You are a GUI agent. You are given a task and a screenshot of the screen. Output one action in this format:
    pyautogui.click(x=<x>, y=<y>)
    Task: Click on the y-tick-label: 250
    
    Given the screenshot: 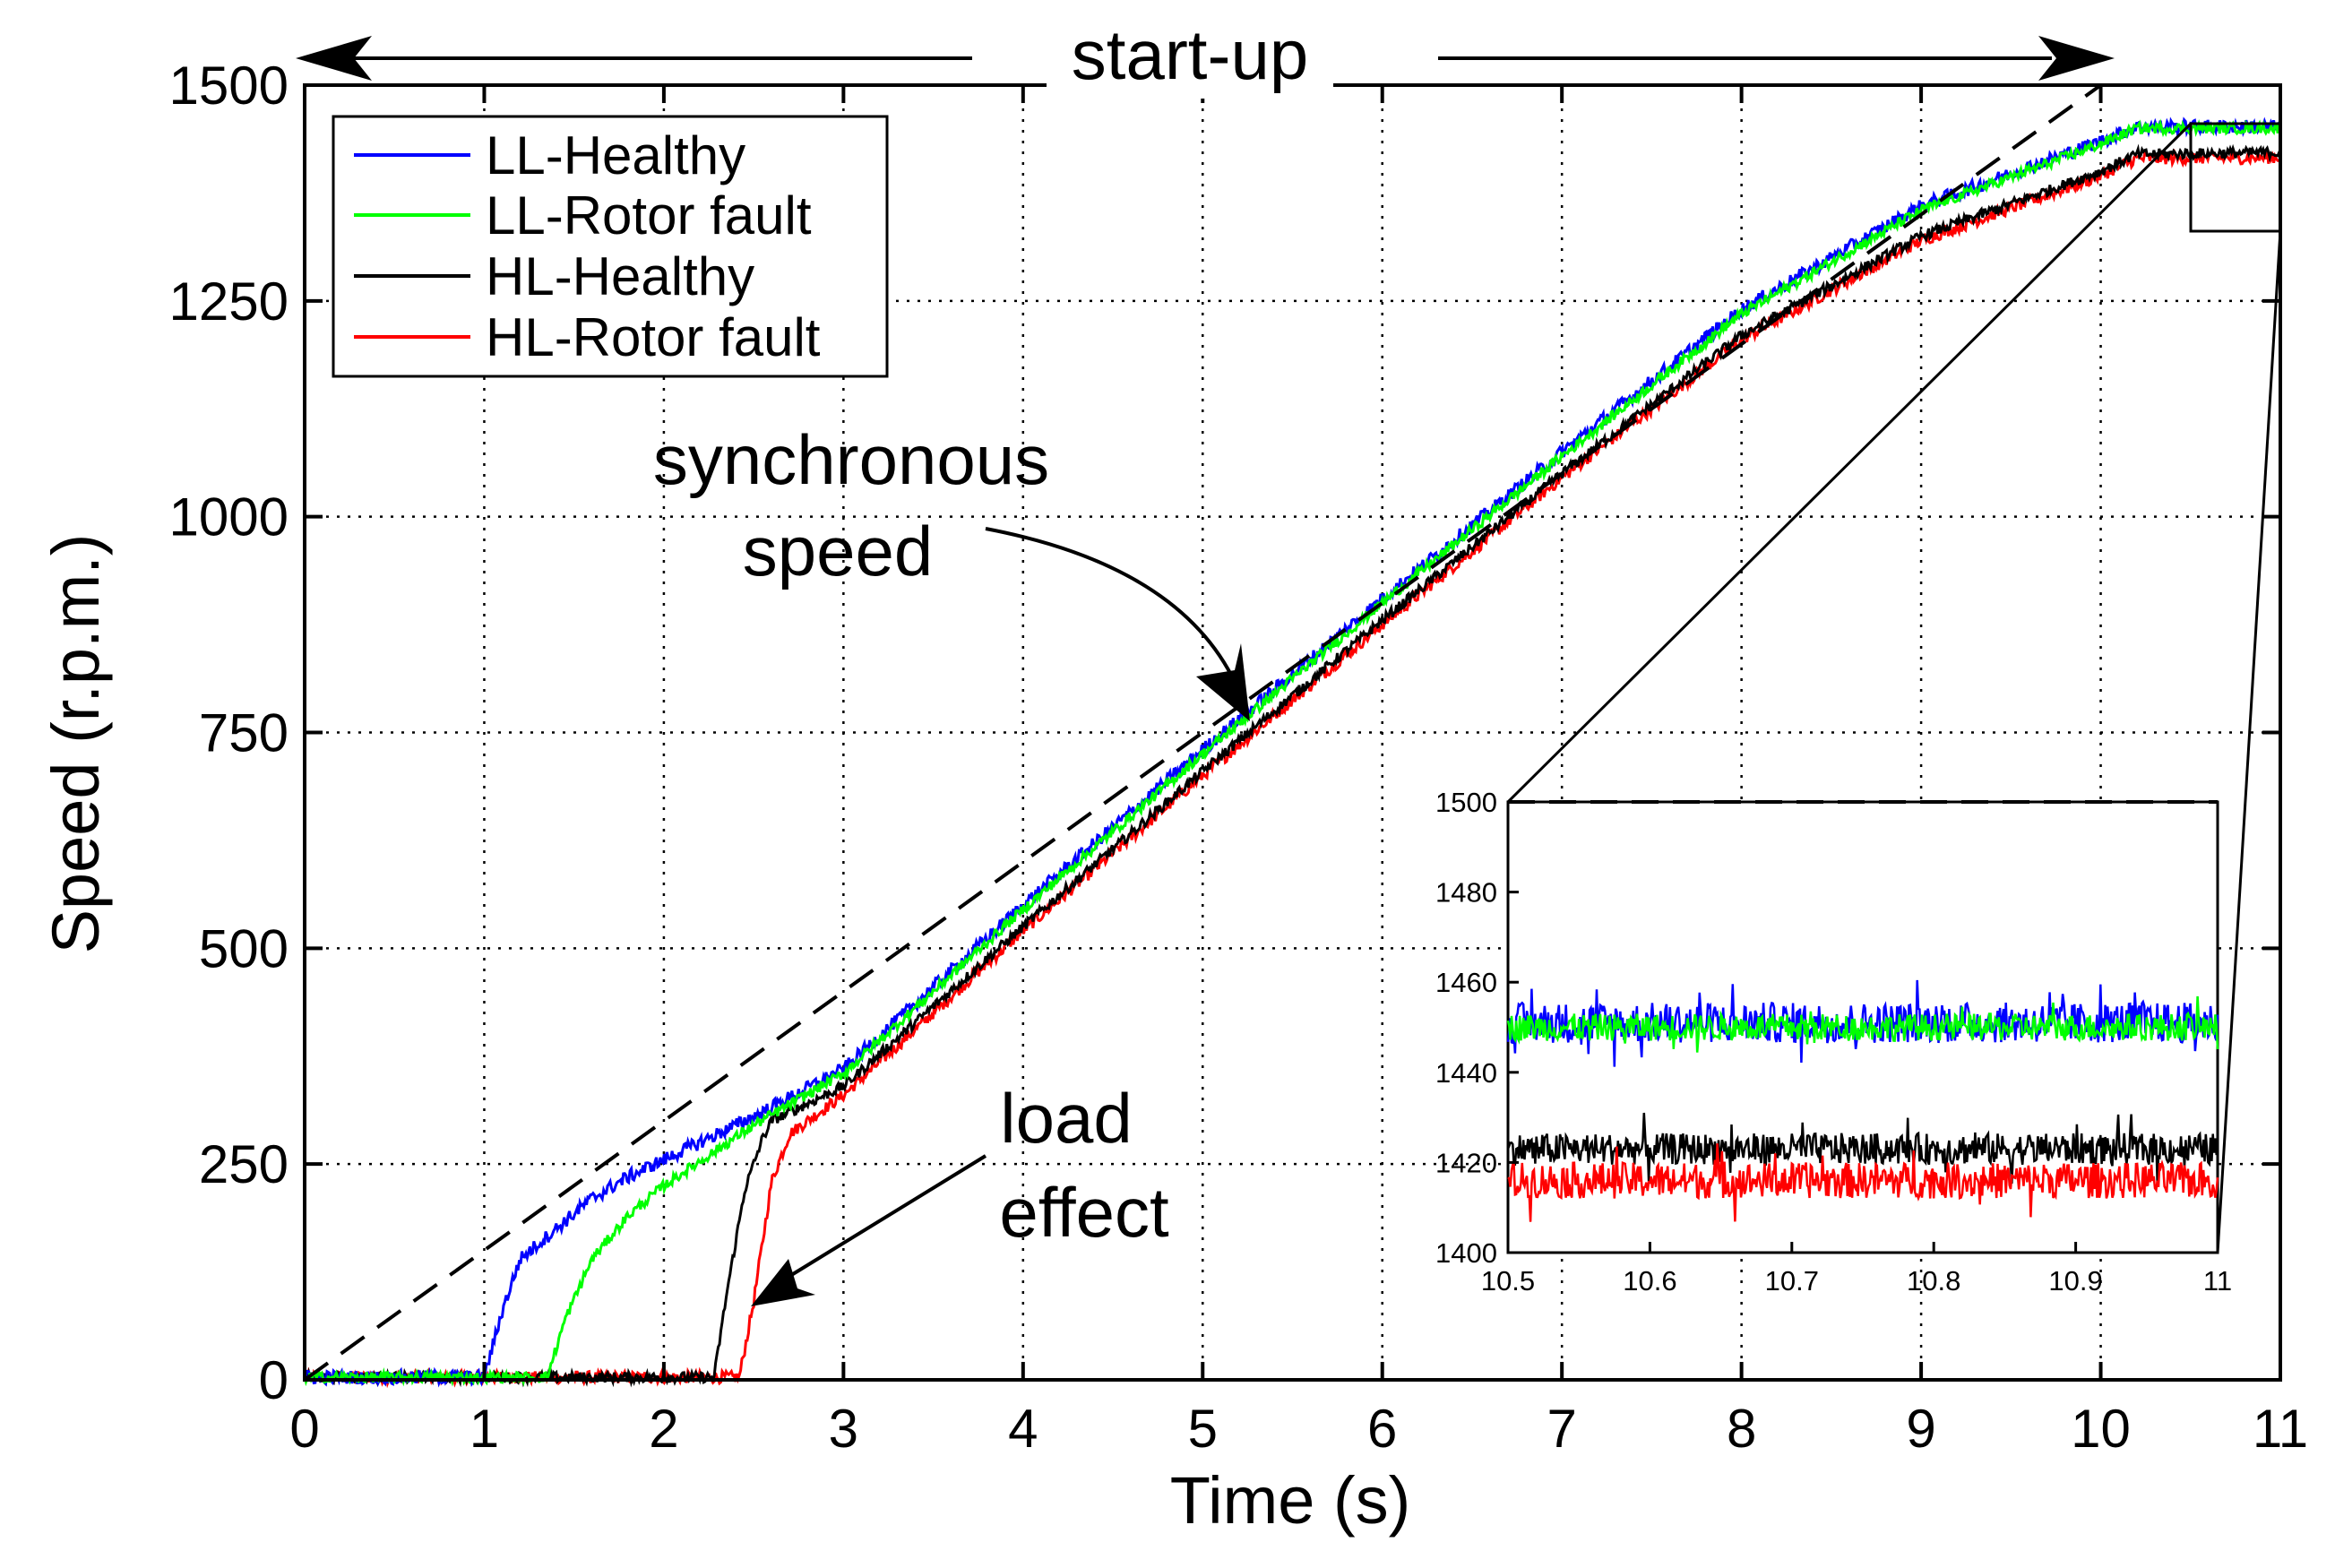 What is the action you would take?
    pyautogui.click(x=244, y=1164)
    